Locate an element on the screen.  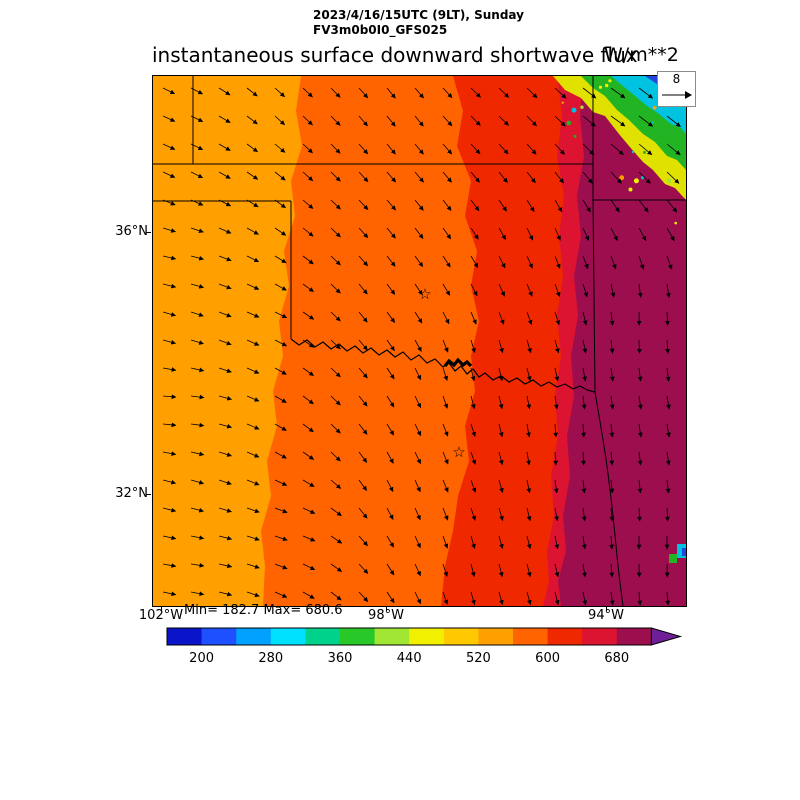
header-datetime: 2023/4/16/15UTC (9LT), Sunday is located at coordinates (418, 15).